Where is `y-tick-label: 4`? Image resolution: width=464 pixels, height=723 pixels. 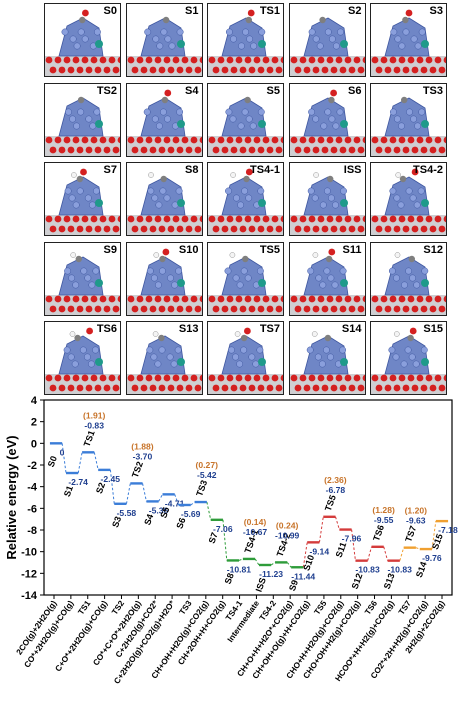
y-tick-label: 4 is located at coordinates (34, 401).